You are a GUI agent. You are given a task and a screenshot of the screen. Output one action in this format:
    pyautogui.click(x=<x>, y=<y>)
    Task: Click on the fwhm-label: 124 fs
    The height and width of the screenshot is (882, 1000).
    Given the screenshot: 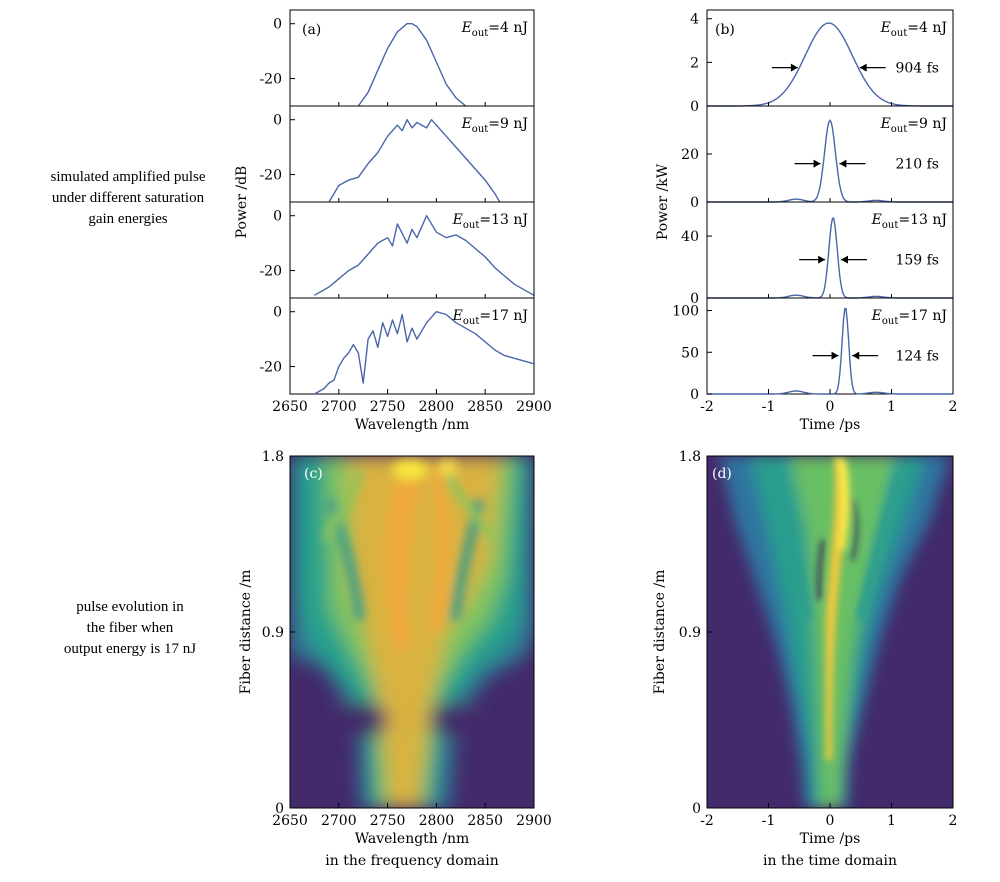 What is the action you would take?
    pyautogui.click(x=917, y=357)
    